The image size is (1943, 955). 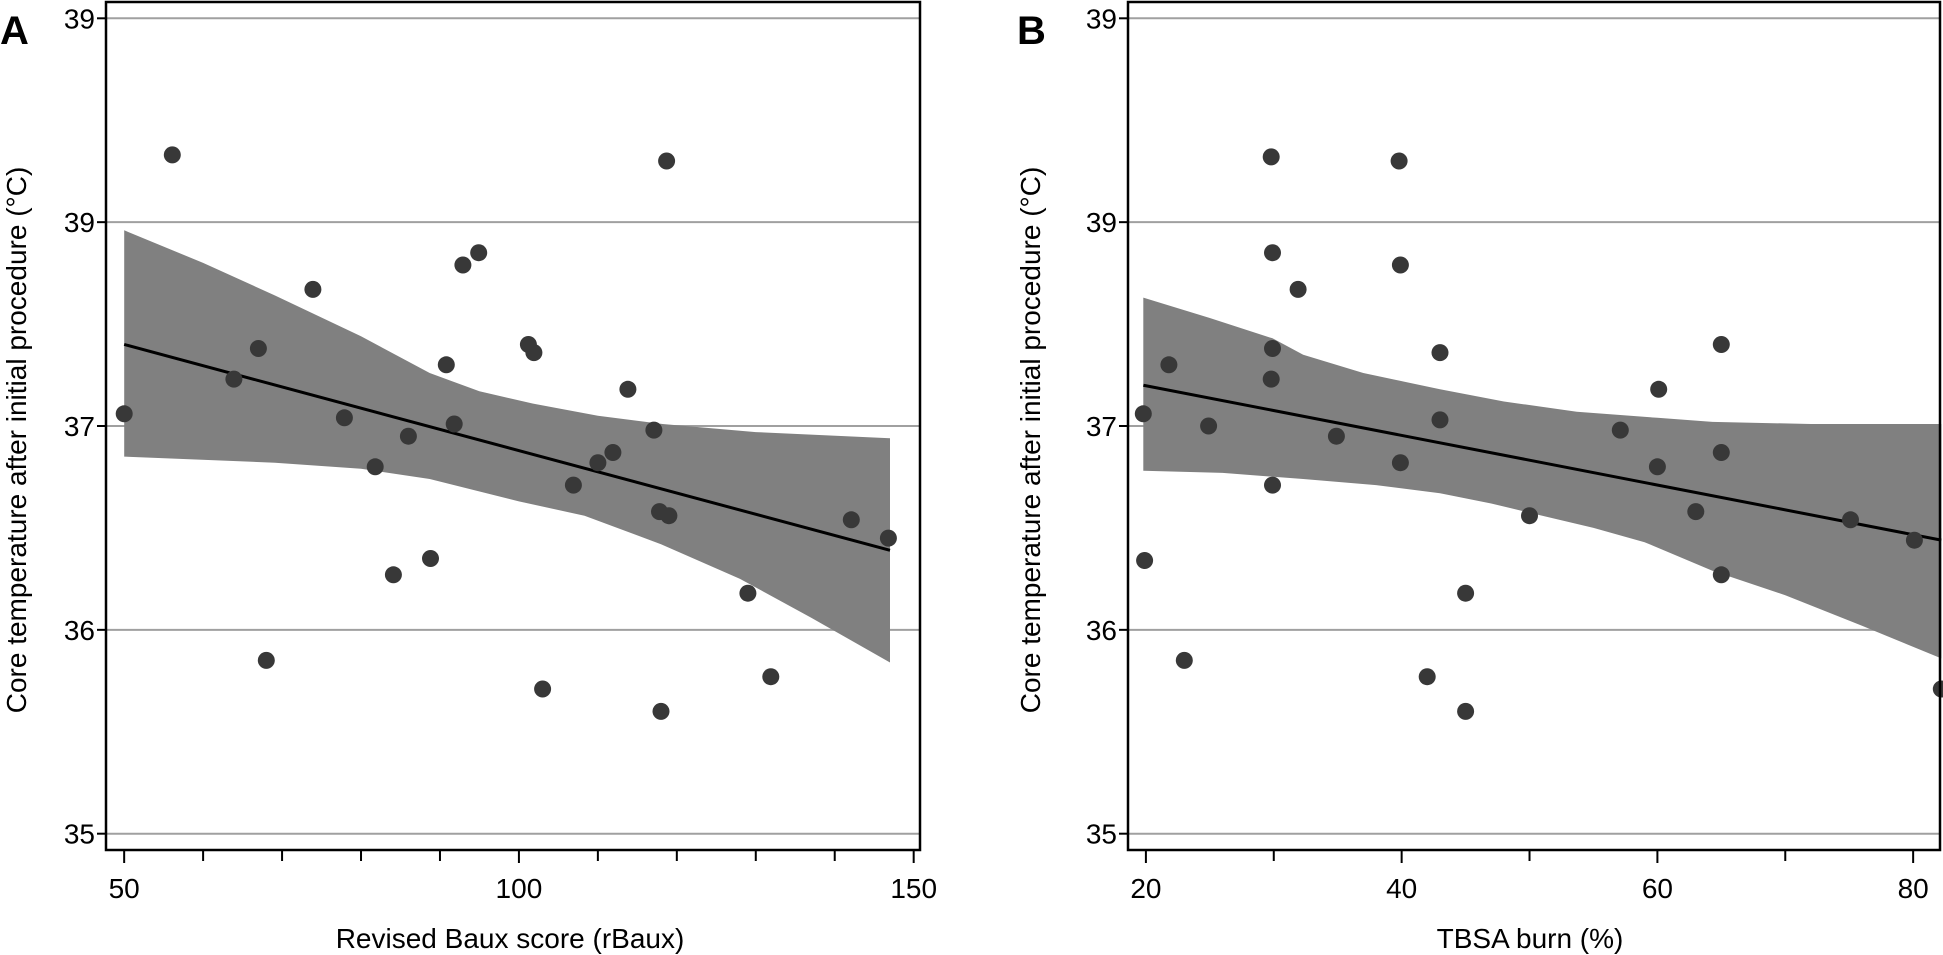 What do you see at coordinates (14, 31) in the screenshot?
I see `panel-label: A` at bounding box center [14, 31].